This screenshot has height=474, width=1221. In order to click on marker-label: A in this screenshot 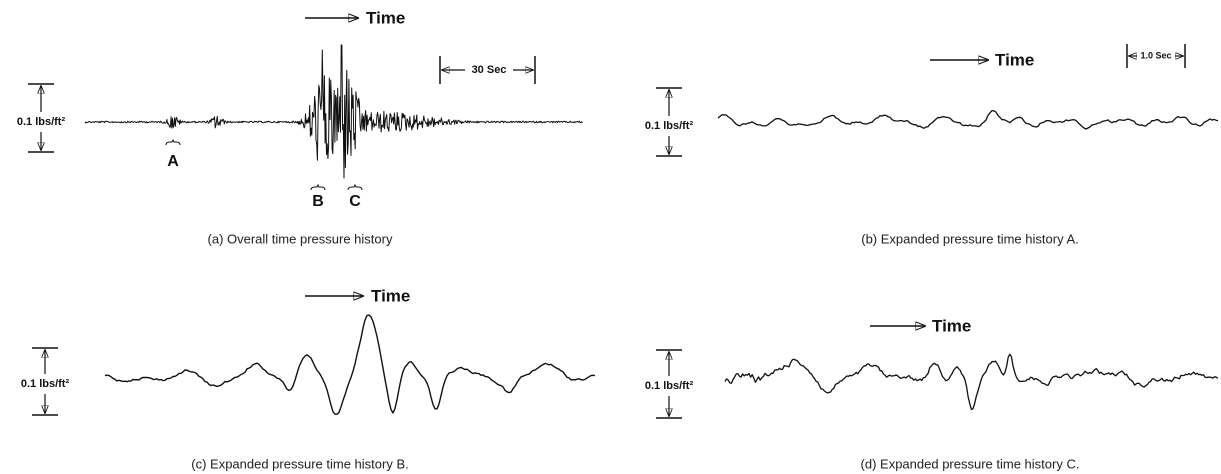, I will do `click(173, 161)`.